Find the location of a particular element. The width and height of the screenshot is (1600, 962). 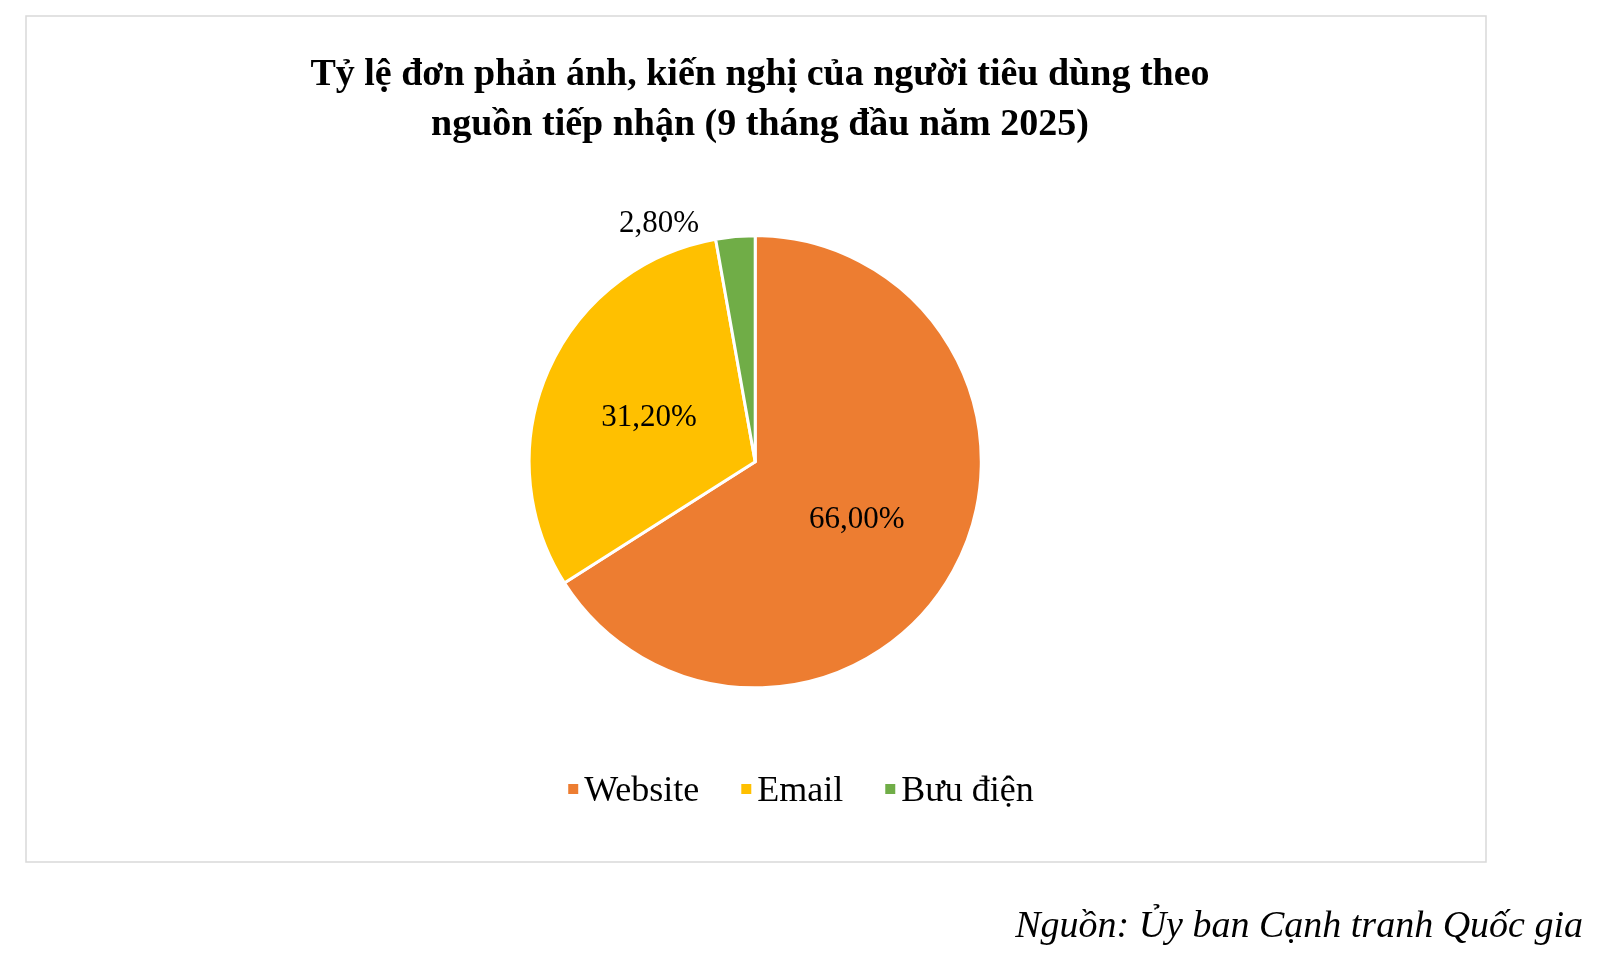

chart-title: Tỷ lệ đơn phản ánh, kiến nghị của người tiêu dùng theo nguồn tiếp nhận (9 tháng đầu năm 2025) is located at coordinates (760, 97).